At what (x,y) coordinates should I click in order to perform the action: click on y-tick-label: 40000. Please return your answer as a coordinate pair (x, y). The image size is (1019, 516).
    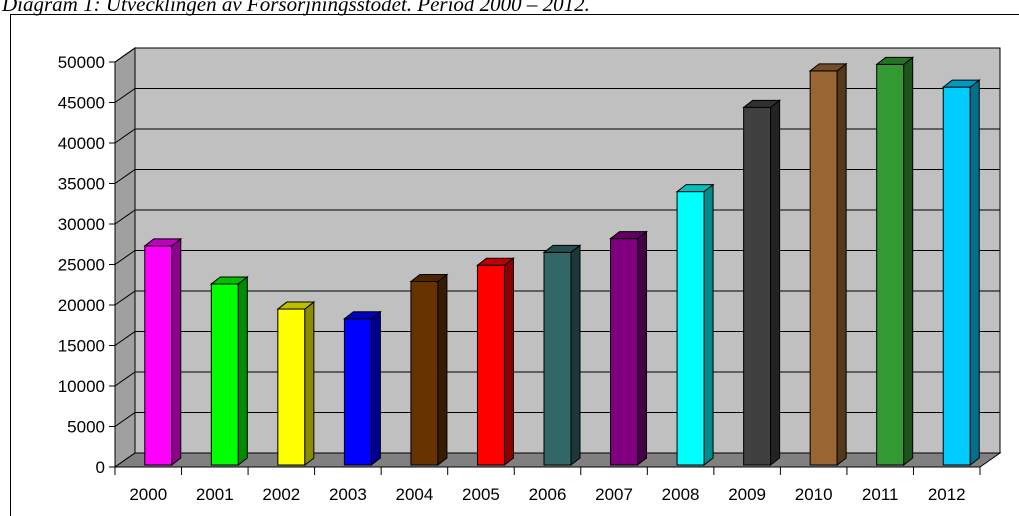
    Looking at the image, I should click on (81, 143).